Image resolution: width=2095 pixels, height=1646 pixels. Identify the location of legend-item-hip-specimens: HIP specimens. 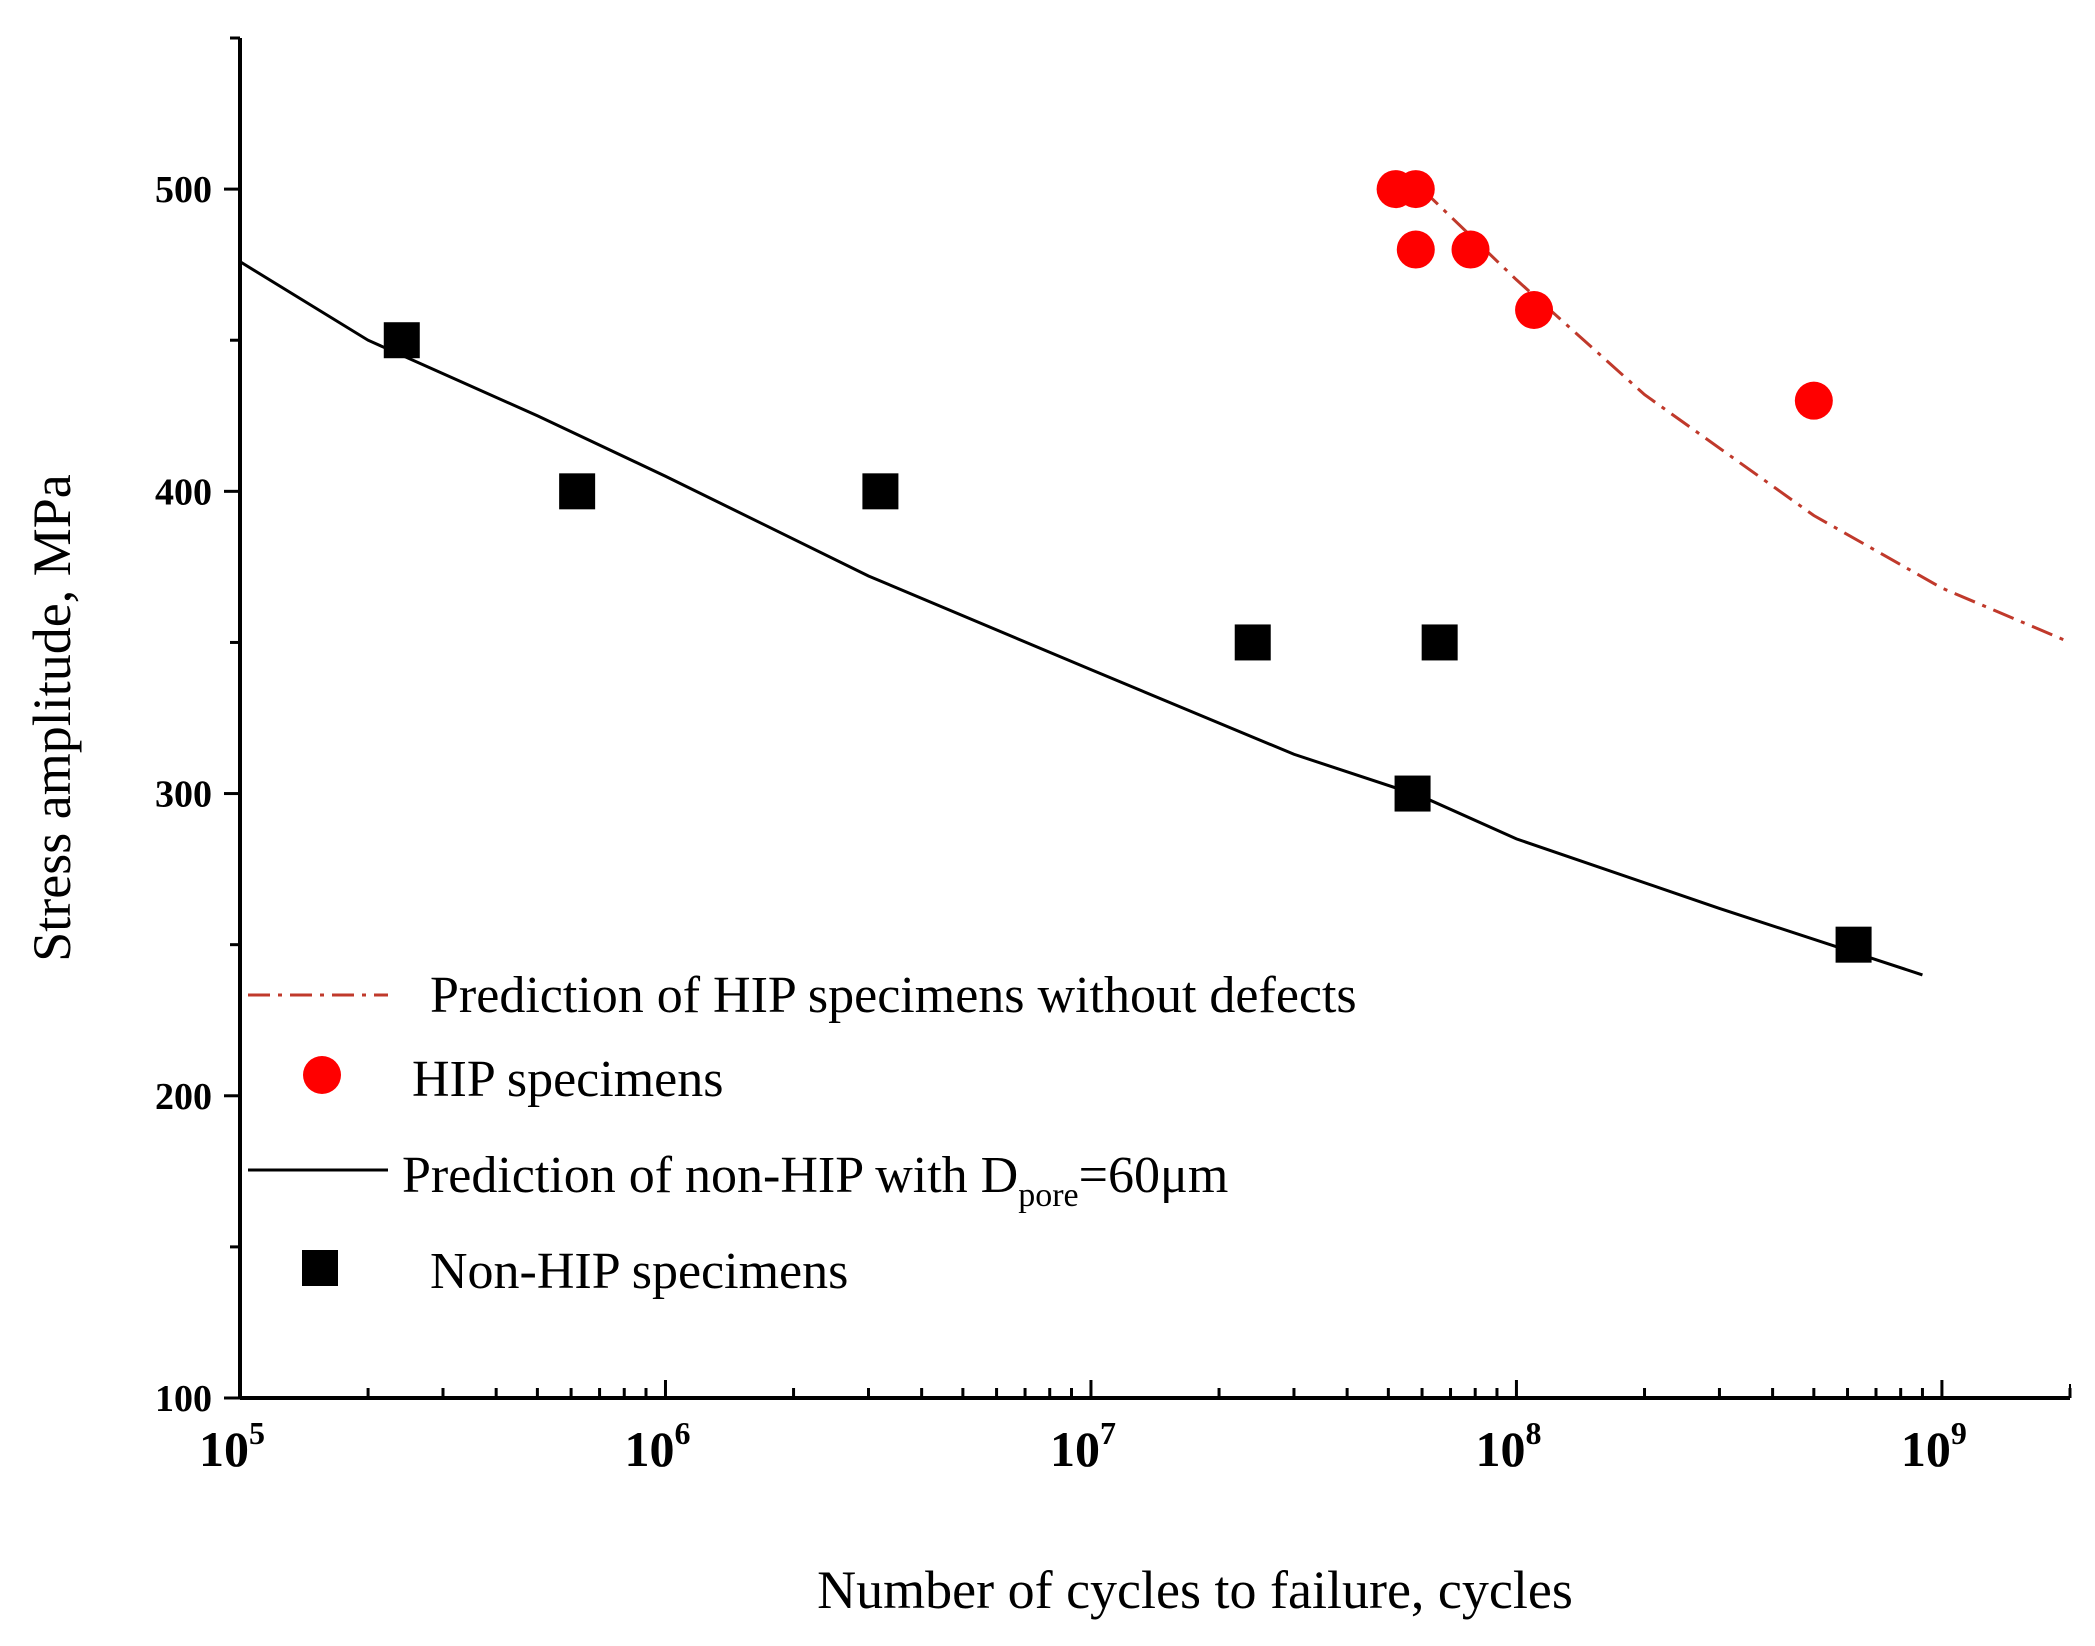
(513, 1079).